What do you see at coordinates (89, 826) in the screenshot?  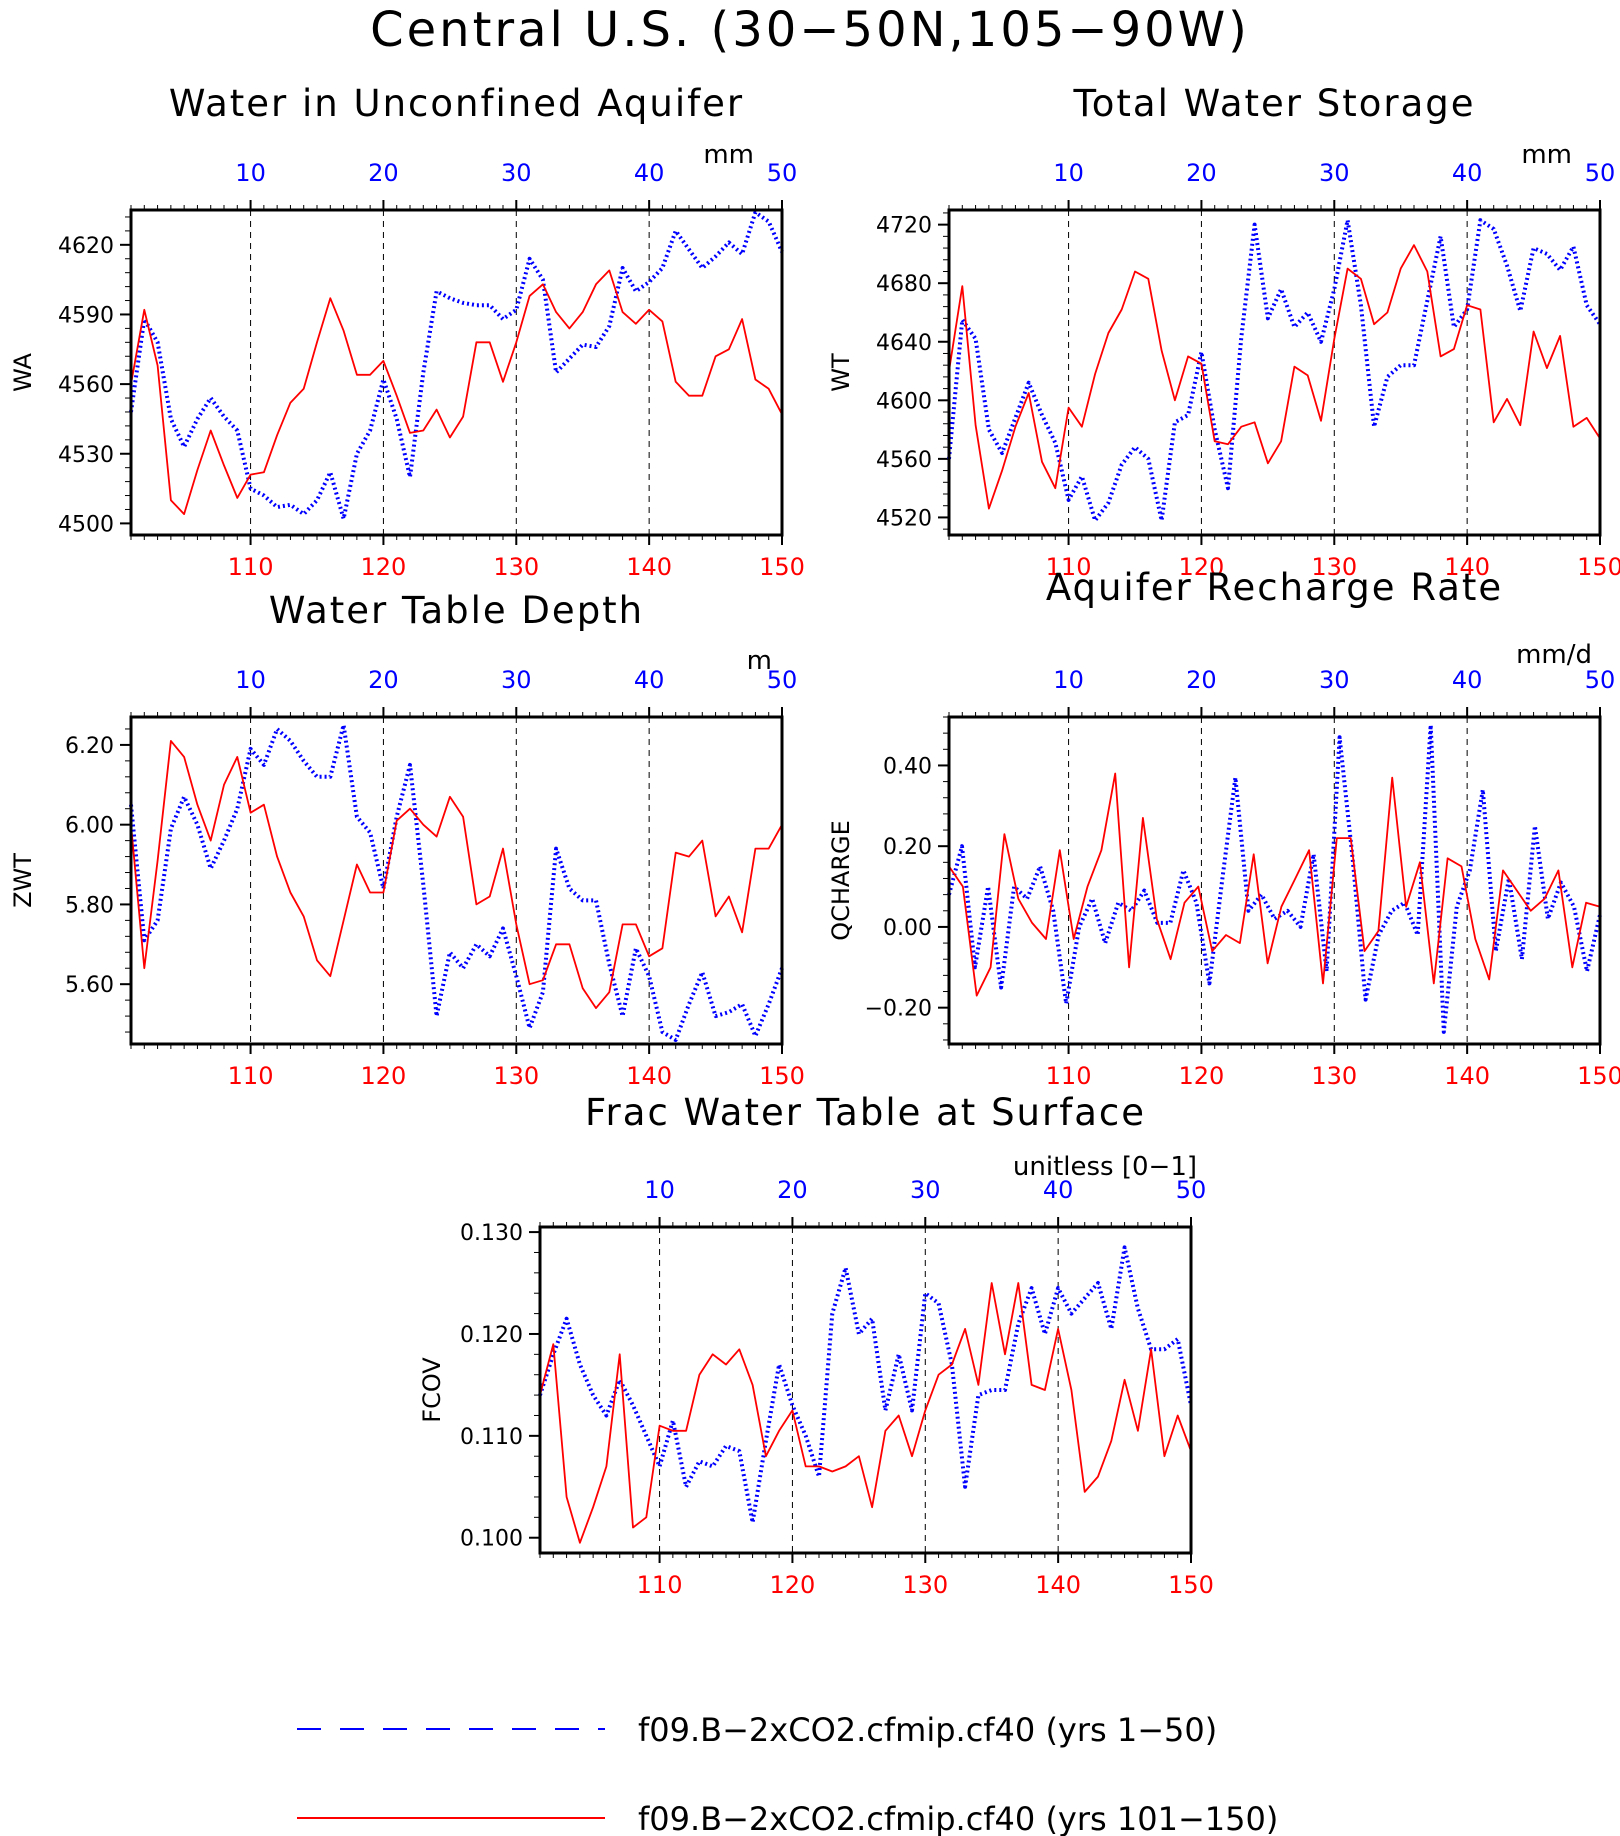 I see `y-tick-label: 6.00` at bounding box center [89, 826].